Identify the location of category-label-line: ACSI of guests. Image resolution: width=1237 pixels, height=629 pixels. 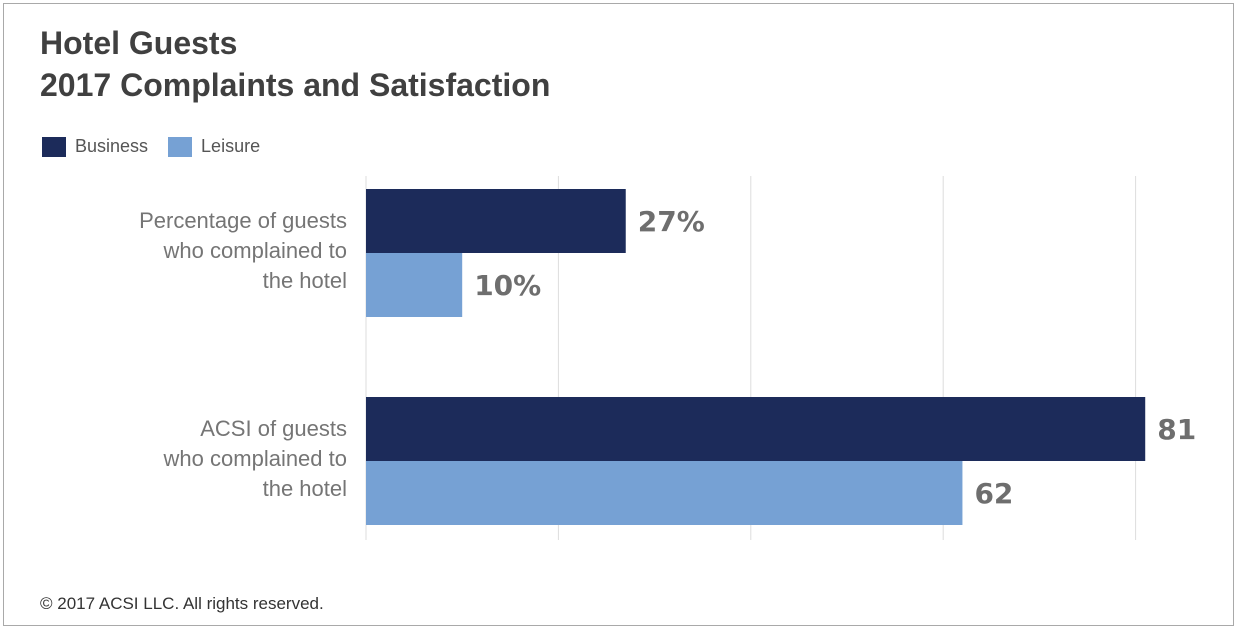
(273, 428).